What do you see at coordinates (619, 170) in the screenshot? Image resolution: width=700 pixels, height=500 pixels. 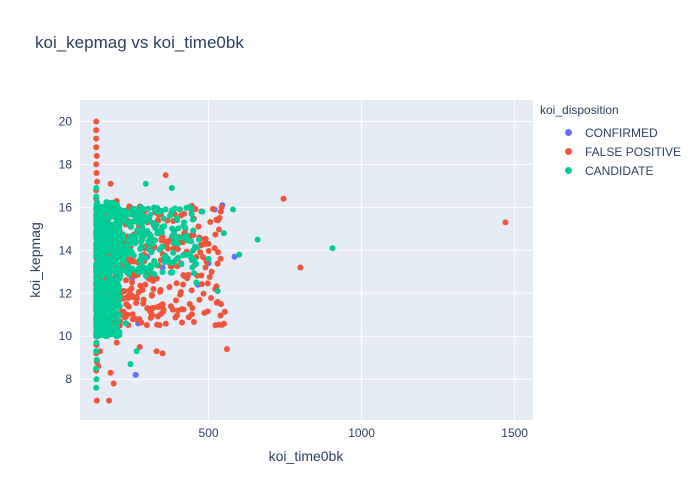 I see `legend-label-candidate: CANDIDATE` at bounding box center [619, 170].